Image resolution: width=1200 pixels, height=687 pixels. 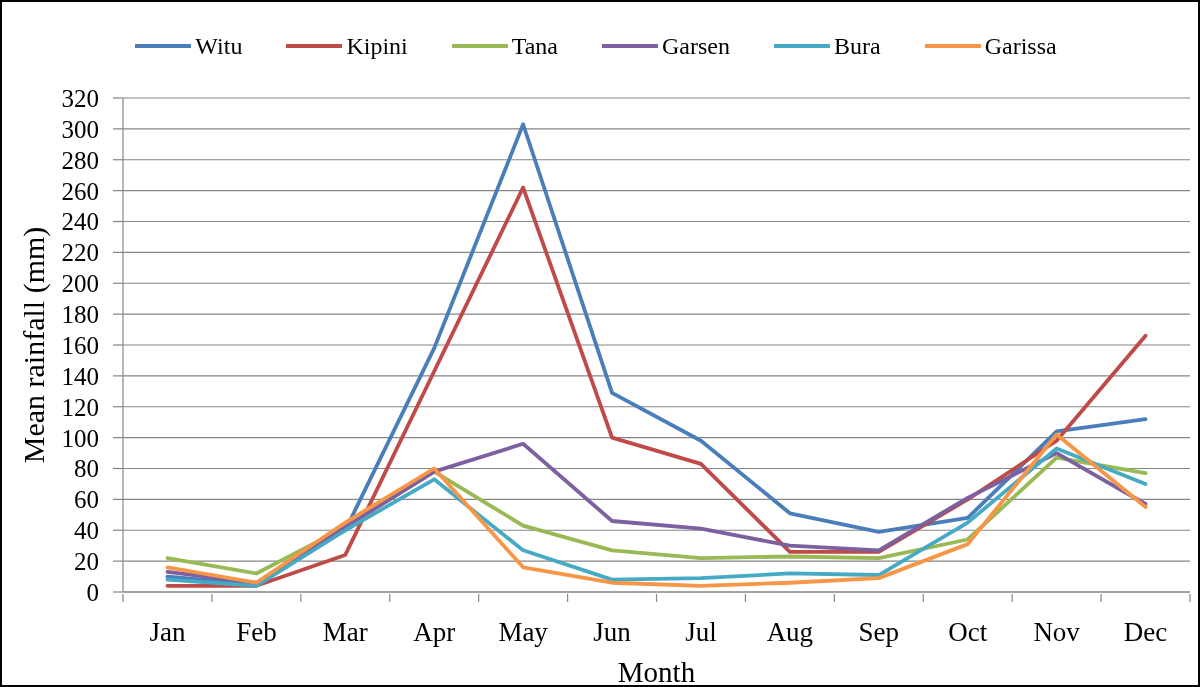 What do you see at coordinates (86, 500) in the screenshot?
I see `y-tick-label: 60` at bounding box center [86, 500].